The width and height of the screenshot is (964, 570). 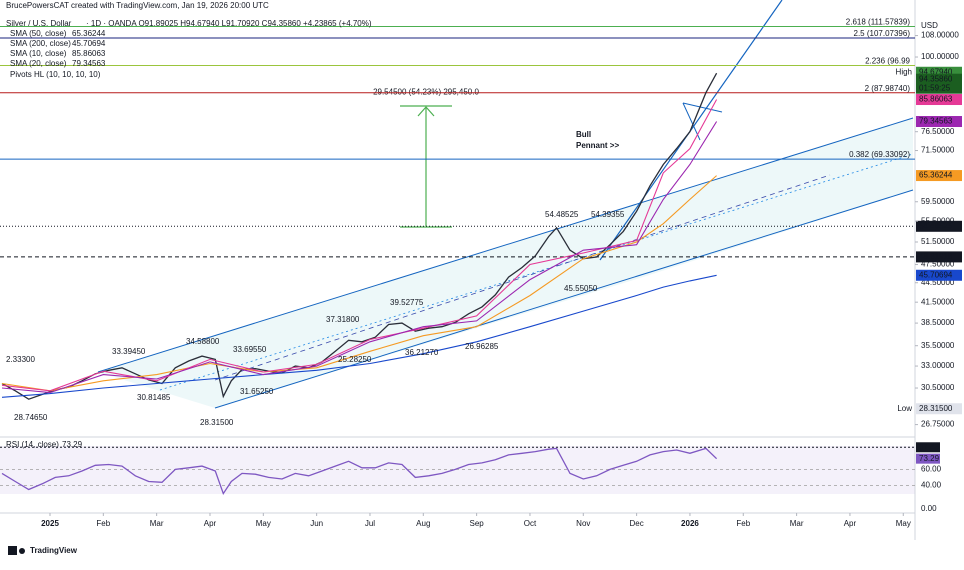 I want to click on y-tick-label: 55.50000, so click(x=938, y=220).